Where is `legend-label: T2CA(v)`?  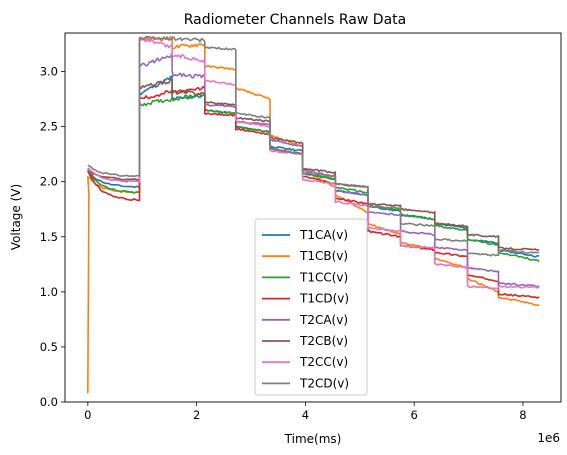
legend-label: T2CA(v) is located at coordinates (323, 320).